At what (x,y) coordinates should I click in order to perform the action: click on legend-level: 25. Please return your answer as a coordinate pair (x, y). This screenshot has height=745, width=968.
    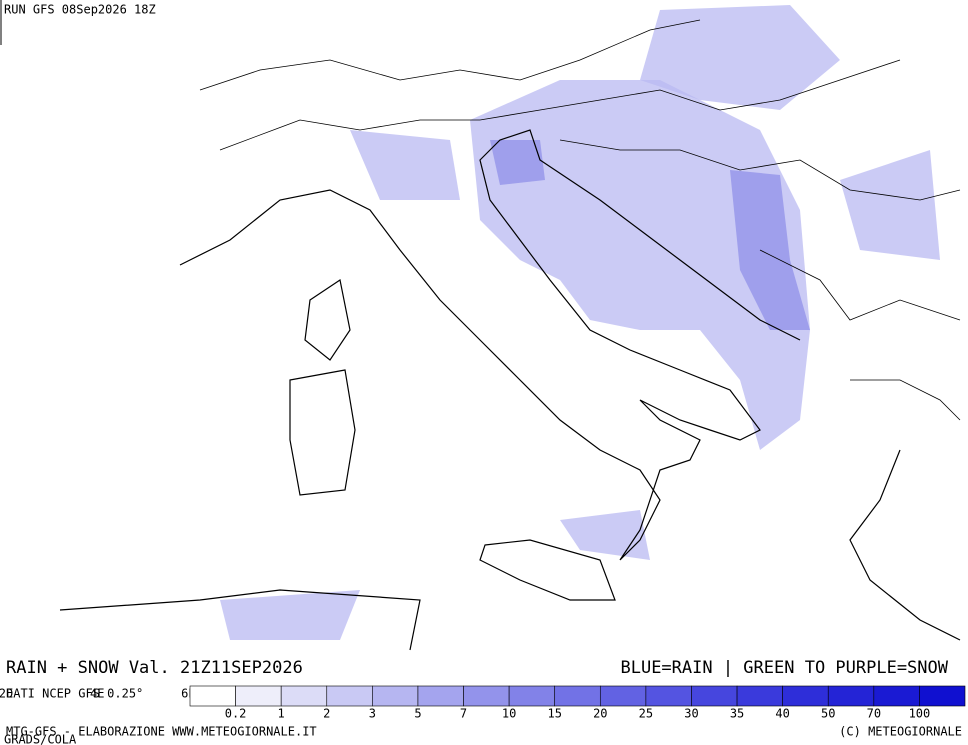
    Looking at the image, I should click on (646, 714).